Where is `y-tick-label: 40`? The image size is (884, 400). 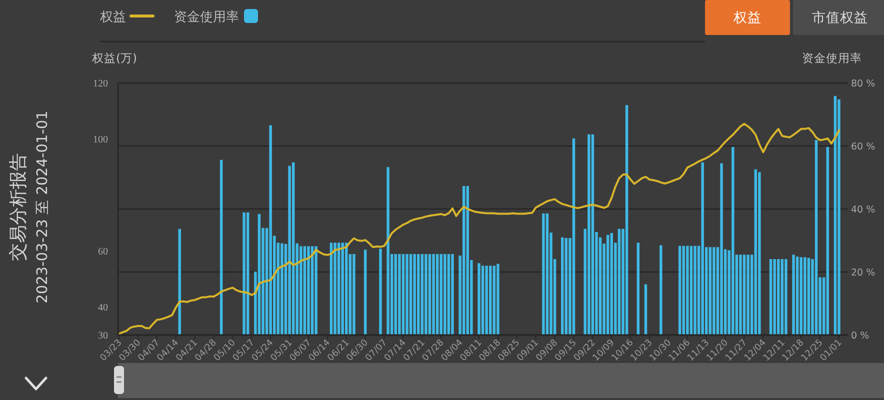
y-tick-label: 40 is located at coordinates (103, 308).